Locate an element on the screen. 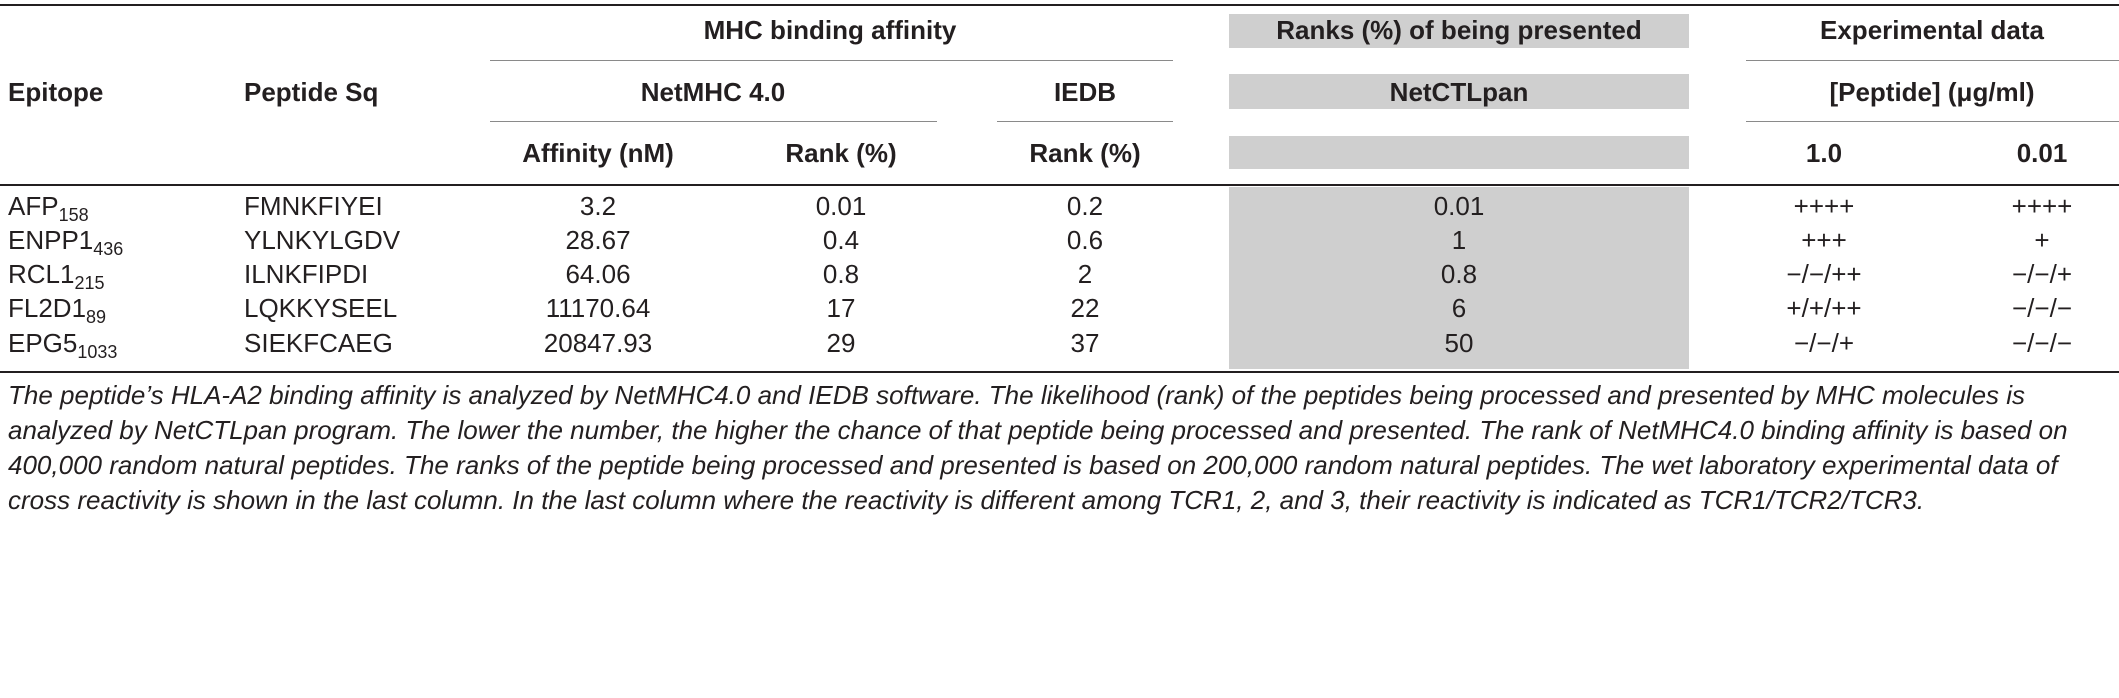  table-row-peptide: LQKKYSEEL is located at coordinates (321, 308).